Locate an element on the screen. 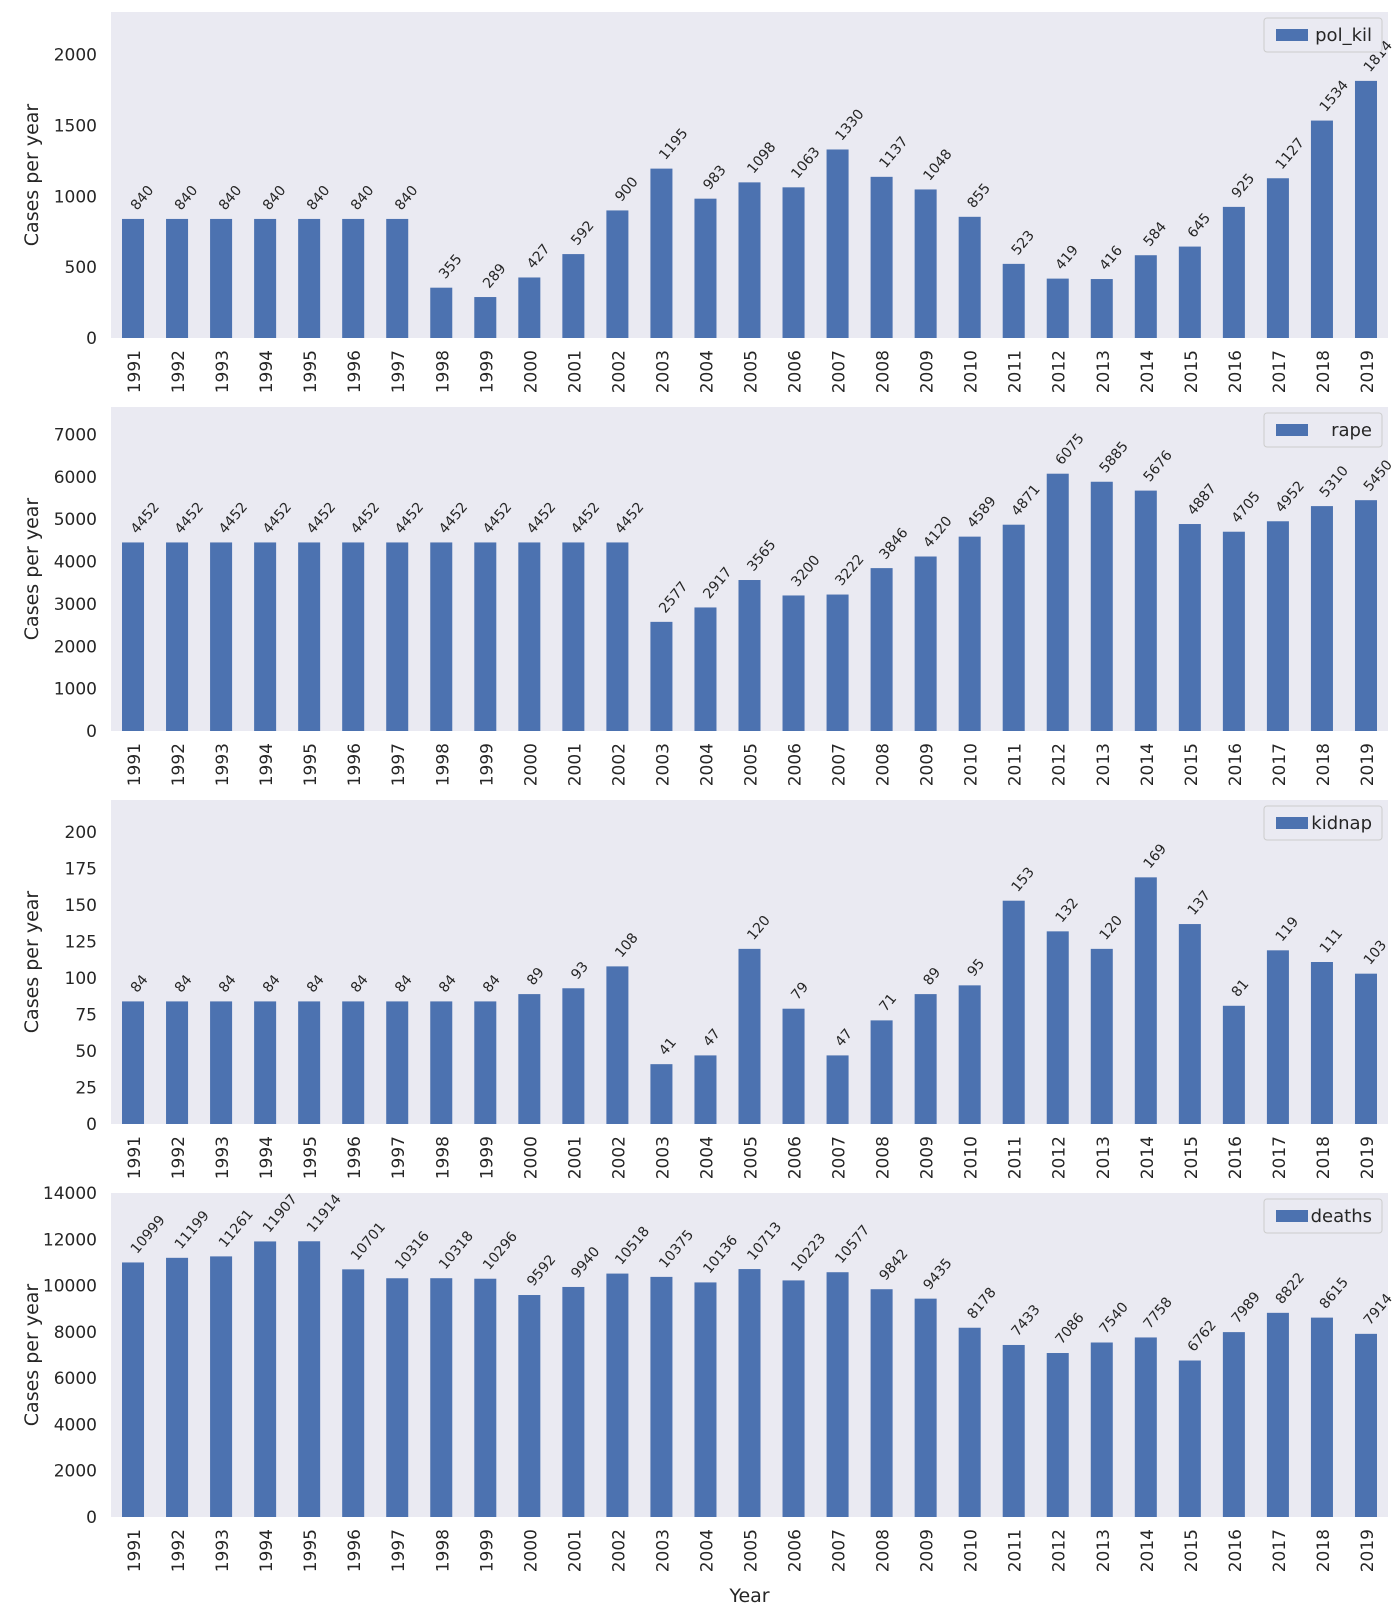 The image size is (1400, 1613). legend: kidnap is located at coordinates (1323, 823).